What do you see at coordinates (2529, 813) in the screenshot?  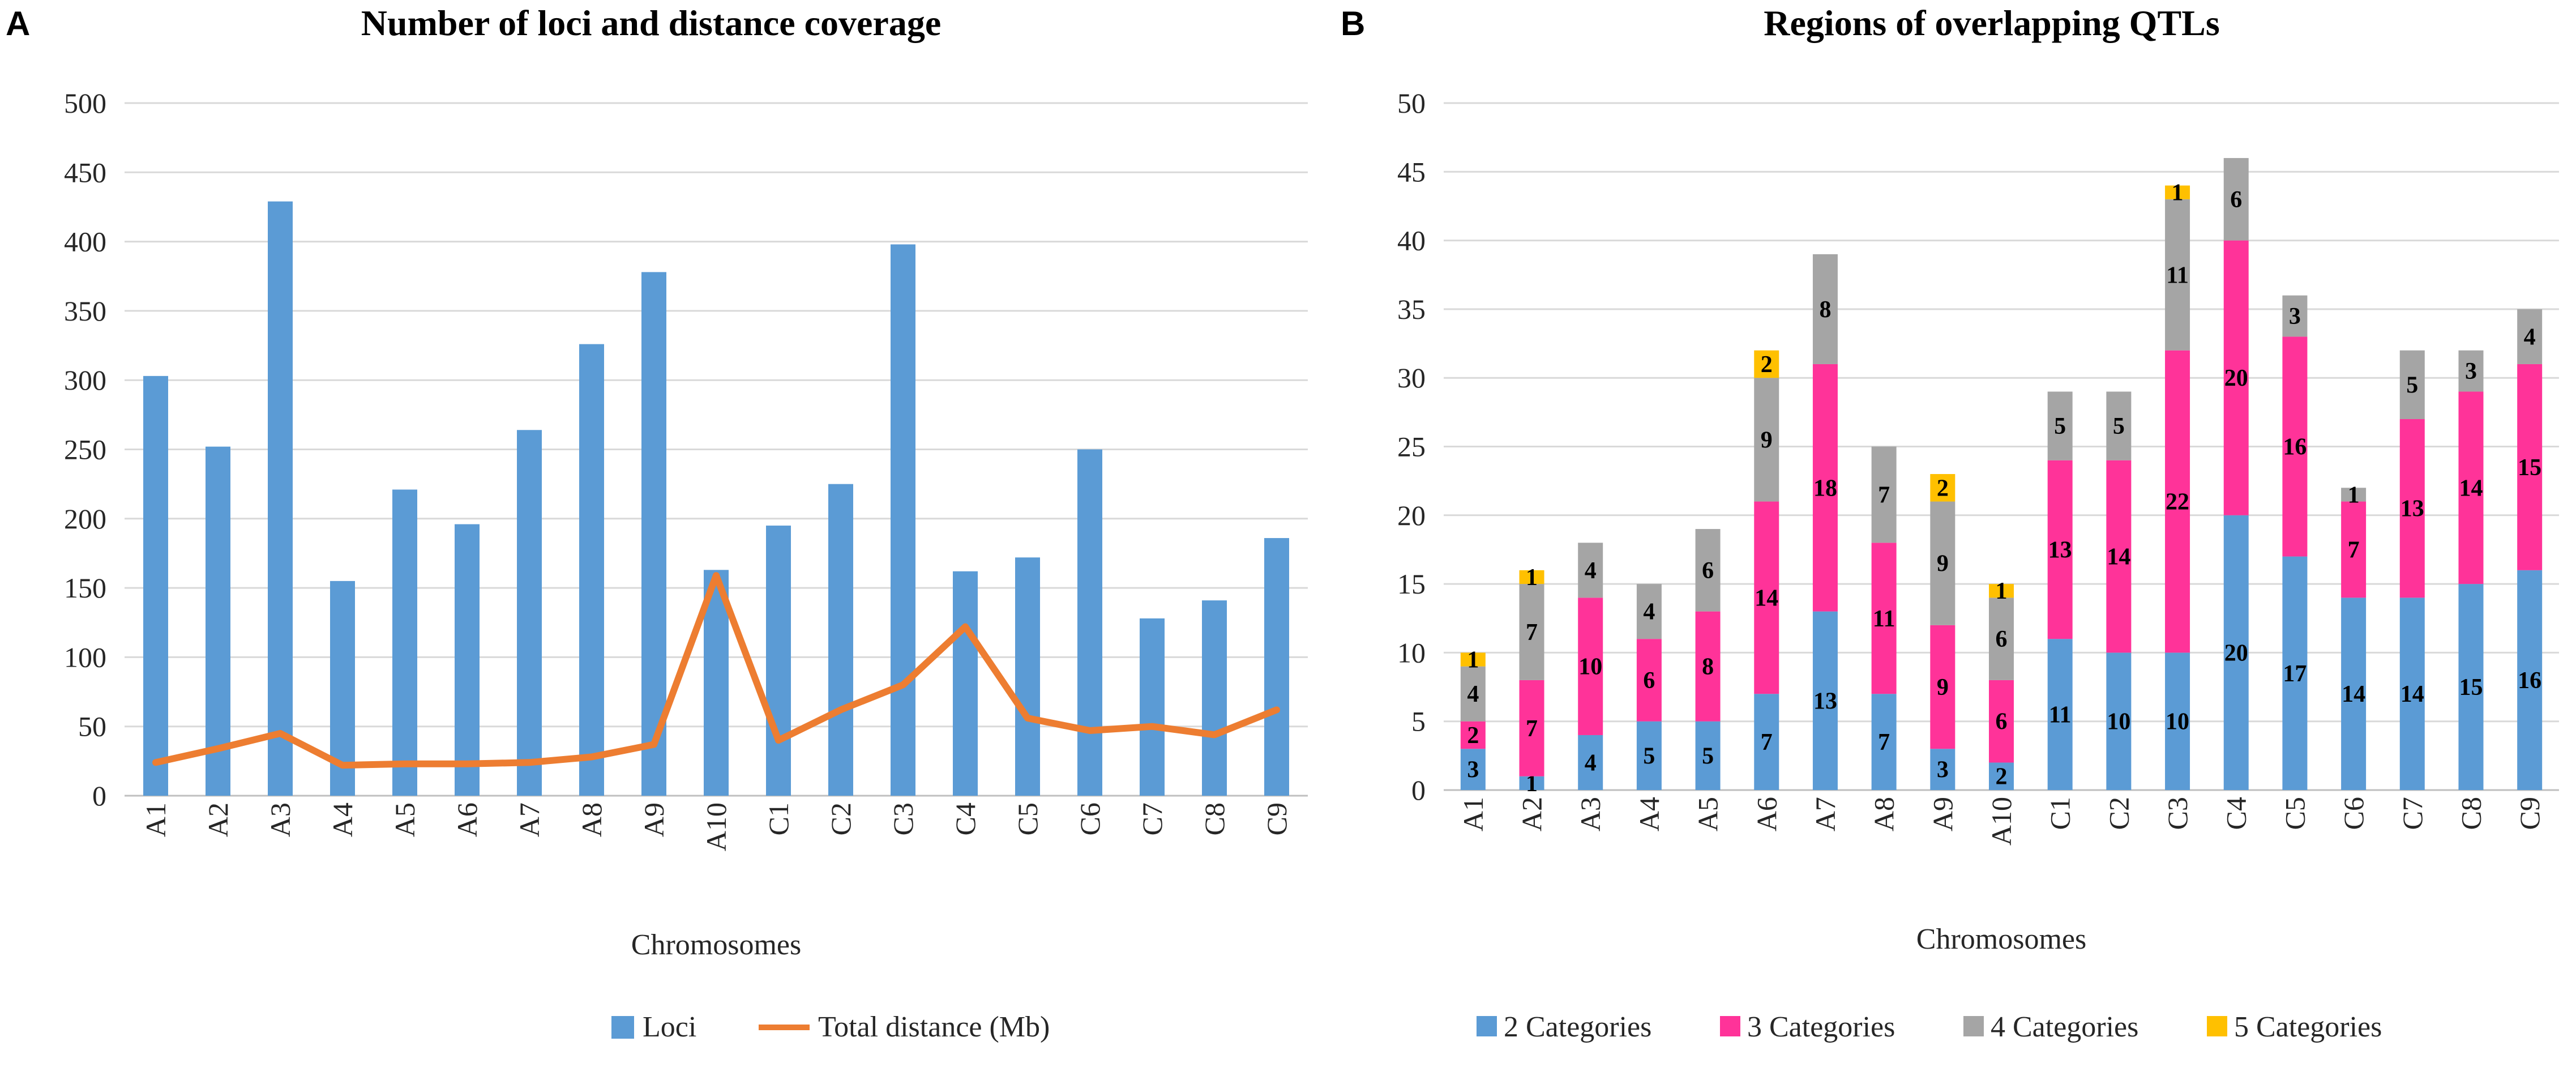 I see `x-tick-label: C9` at bounding box center [2529, 813].